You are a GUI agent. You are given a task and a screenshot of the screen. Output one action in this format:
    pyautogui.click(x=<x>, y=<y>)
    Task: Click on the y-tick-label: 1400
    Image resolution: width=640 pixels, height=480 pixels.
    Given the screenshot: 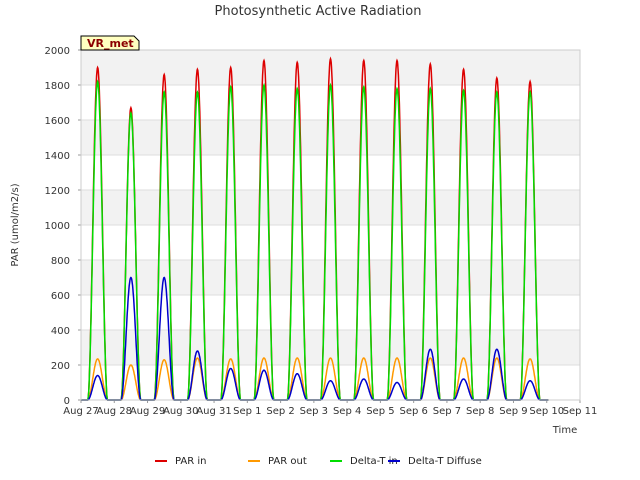 What is the action you would take?
    pyautogui.click(x=57, y=156)
    